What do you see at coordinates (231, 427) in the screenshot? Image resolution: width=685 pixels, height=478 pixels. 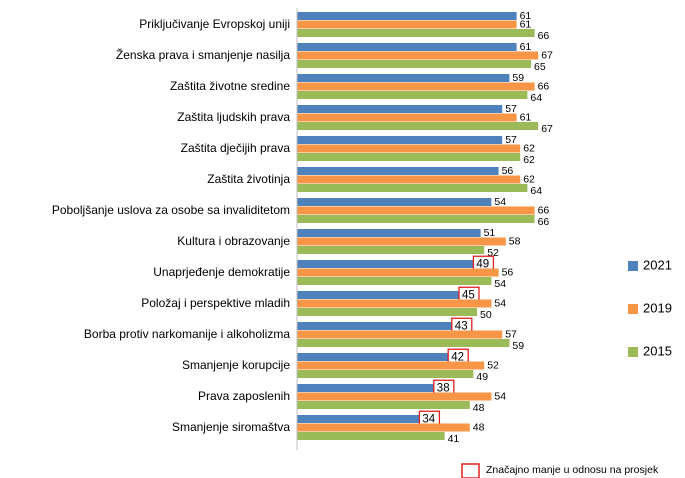 I see `category-label: Smanjenje siromaštva` at bounding box center [231, 427].